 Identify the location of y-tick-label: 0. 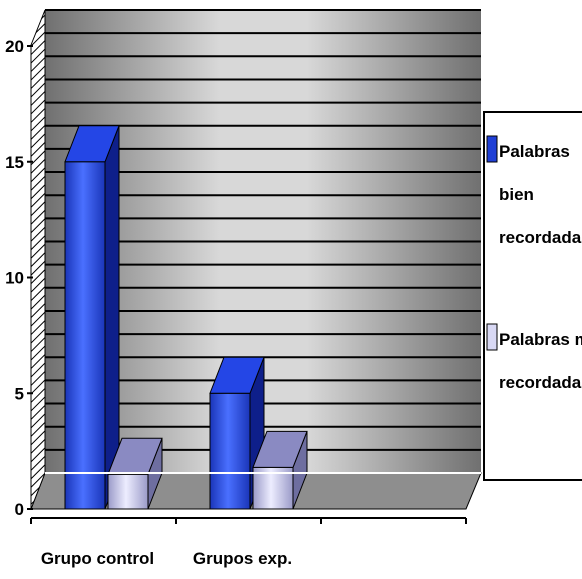
(19, 509).